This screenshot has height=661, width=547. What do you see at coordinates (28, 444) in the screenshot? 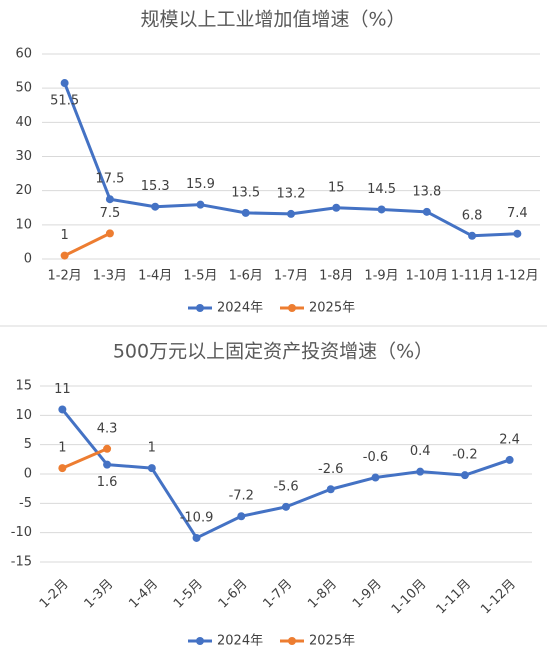
I see `y-tick-label: 5` at bounding box center [28, 444].